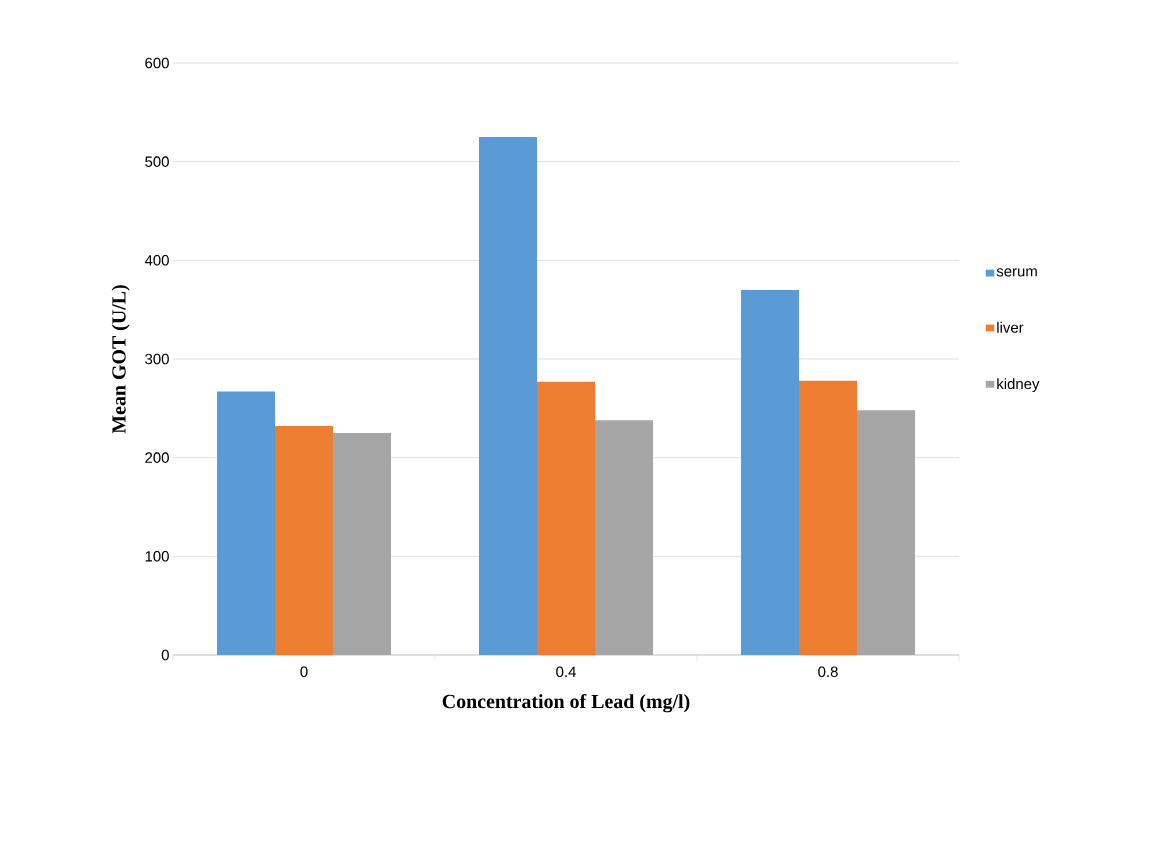  I want to click on x-tick-label: 0.4, so click(566, 672).